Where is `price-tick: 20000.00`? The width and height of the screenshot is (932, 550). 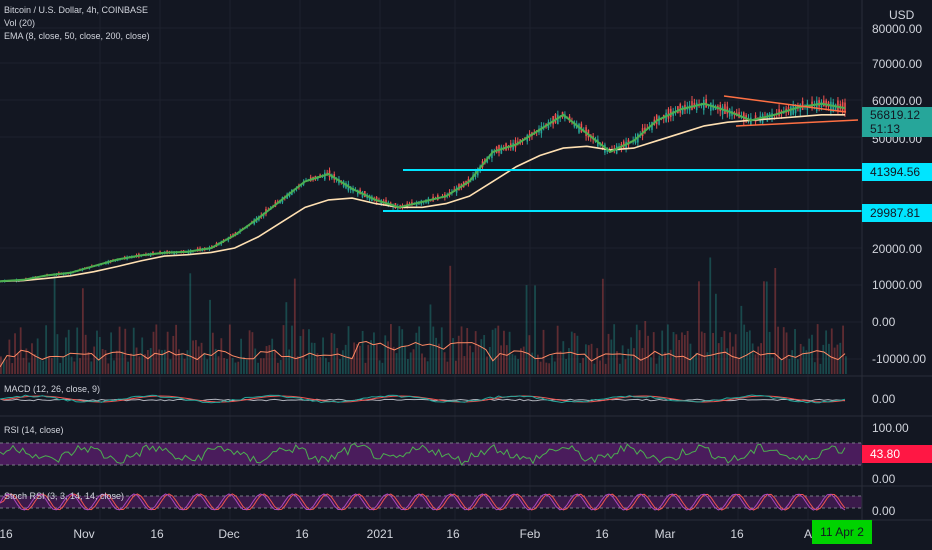
price-tick: 20000.00 is located at coordinates (897, 249).